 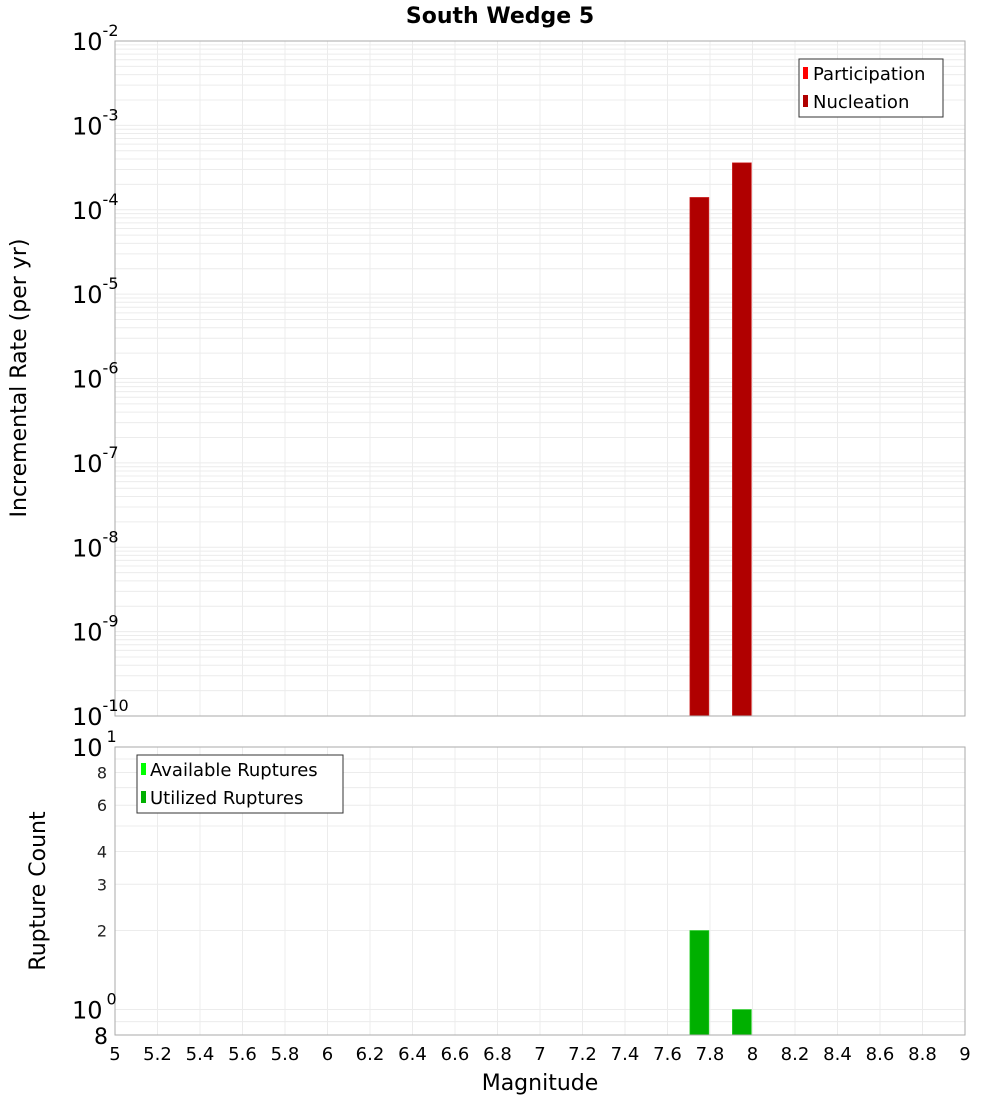 What do you see at coordinates (327, 1054) in the screenshot?
I see `x-tick-label: 6` at bounding box center [327, 1054].